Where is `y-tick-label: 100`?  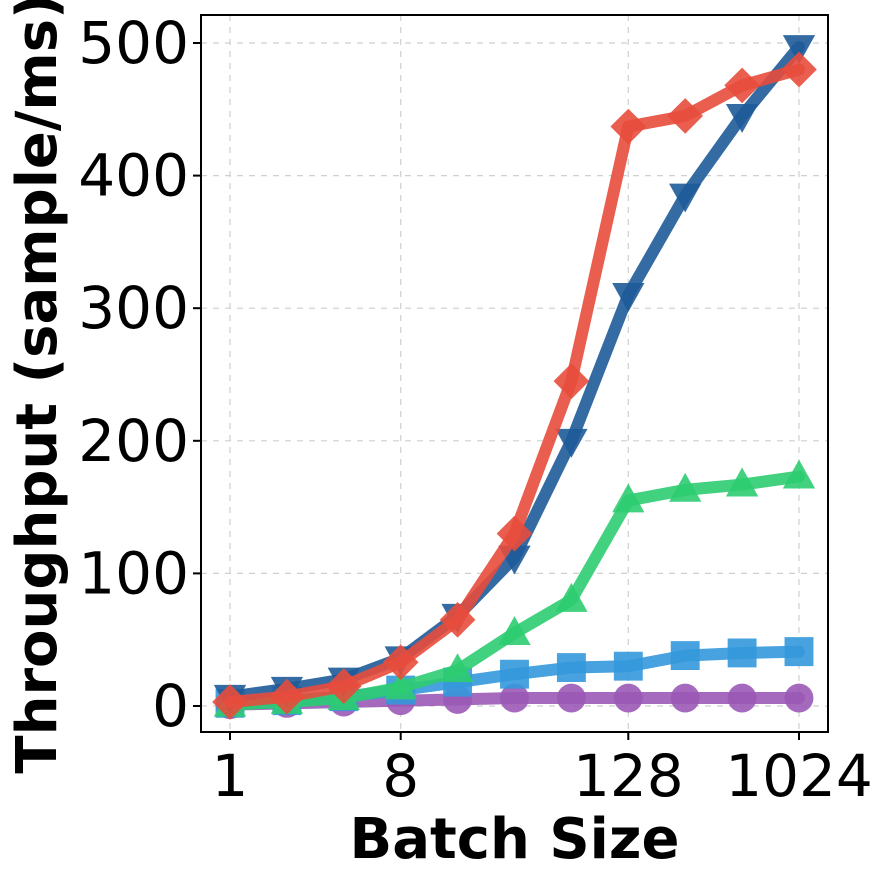
y-tick-label: 100 is located at coordinates (133, 573).